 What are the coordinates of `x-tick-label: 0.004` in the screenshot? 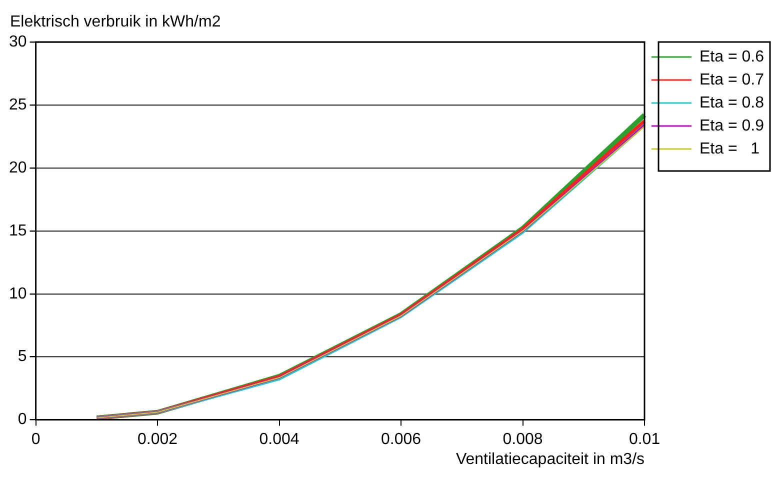 It's located at (279, 439).